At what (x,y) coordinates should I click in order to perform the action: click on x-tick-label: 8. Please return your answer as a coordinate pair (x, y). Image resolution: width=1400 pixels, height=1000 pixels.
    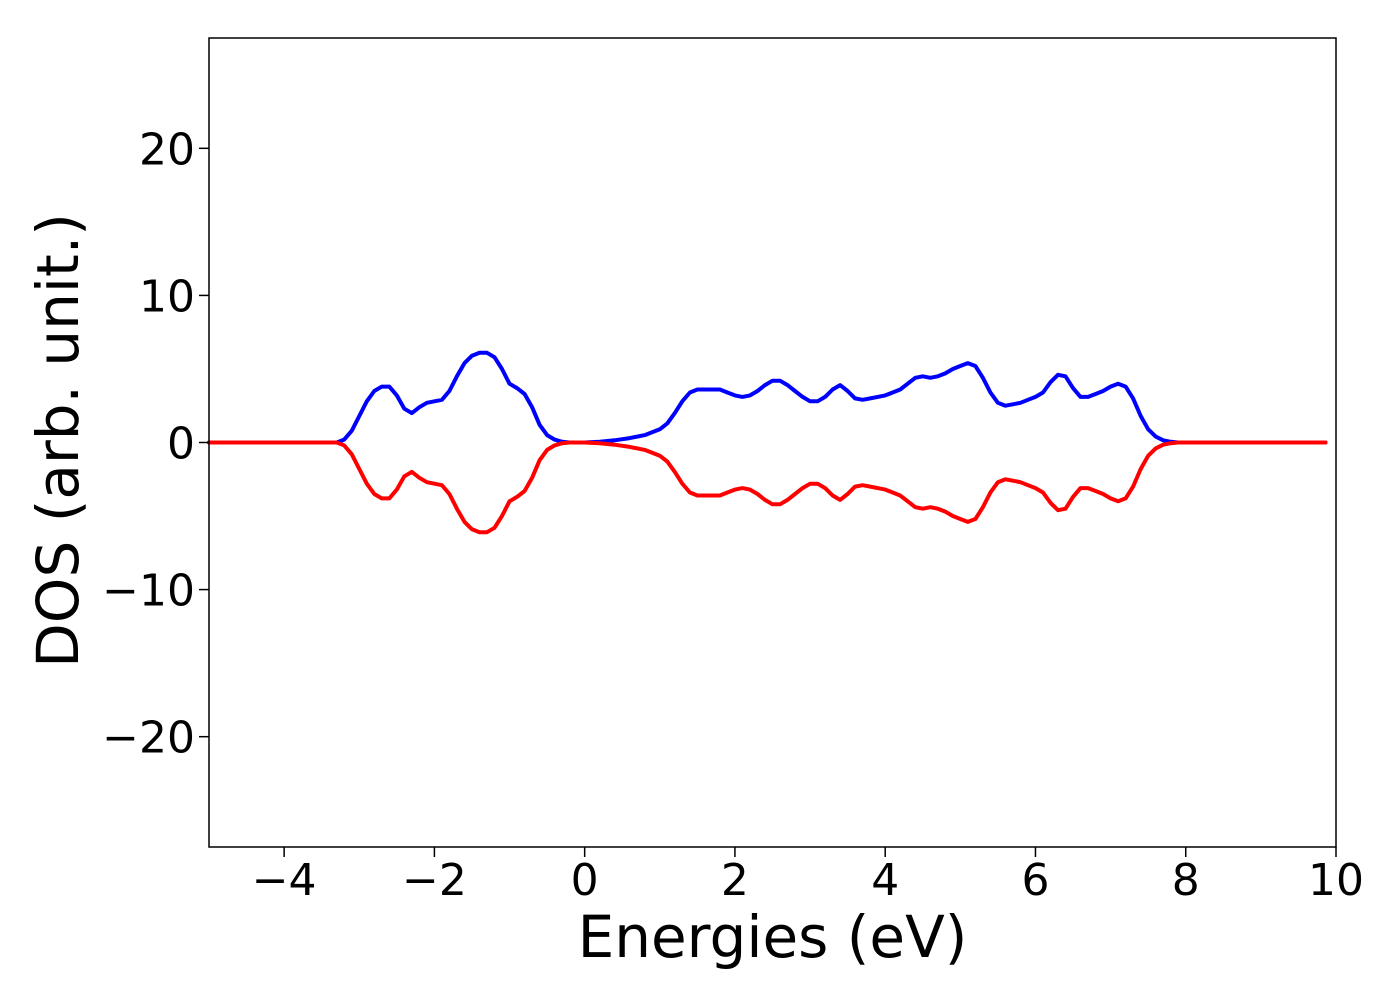
    Looking at the image, I should click on (1186, 880).